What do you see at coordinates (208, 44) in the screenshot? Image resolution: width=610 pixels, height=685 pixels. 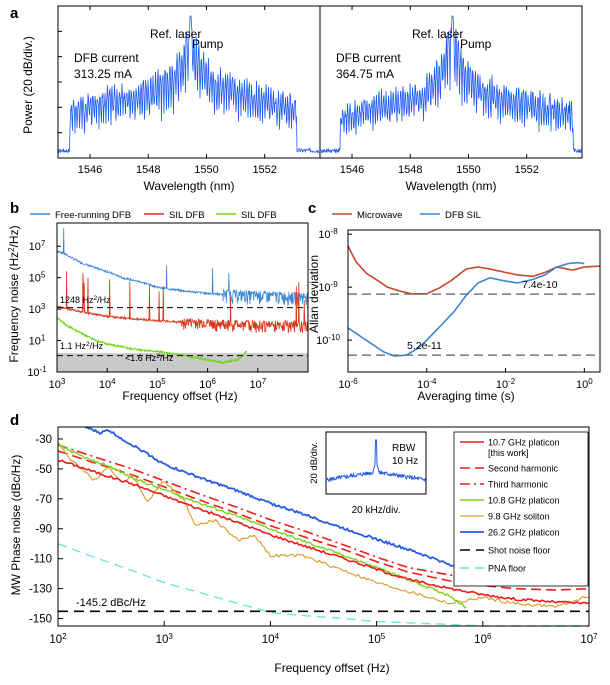 I see `a-left-pump-label: Pump` at bounding box center [208, 44].